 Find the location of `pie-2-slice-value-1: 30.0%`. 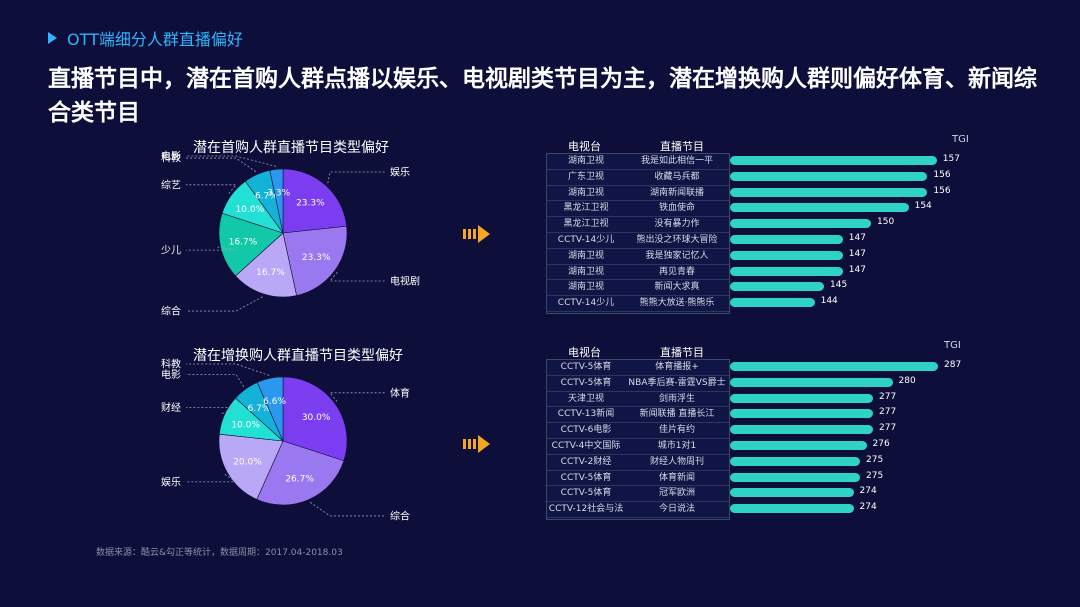

pie-2-slice-value-1: 30.0% is located at coordinates (316, 418).